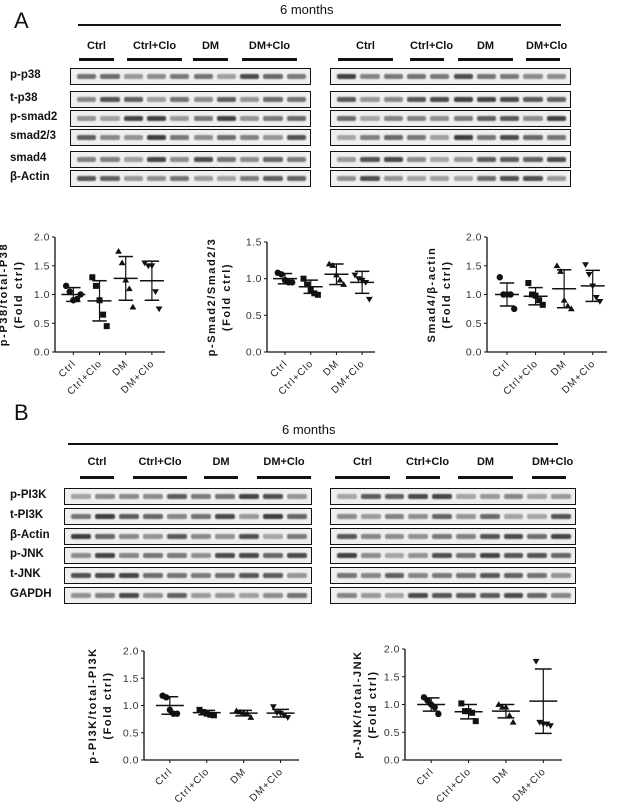  Describe the element at coordinates (192, 785) in the screenshot. I see `x-tick-label: Ctrl+Clo` at that location.